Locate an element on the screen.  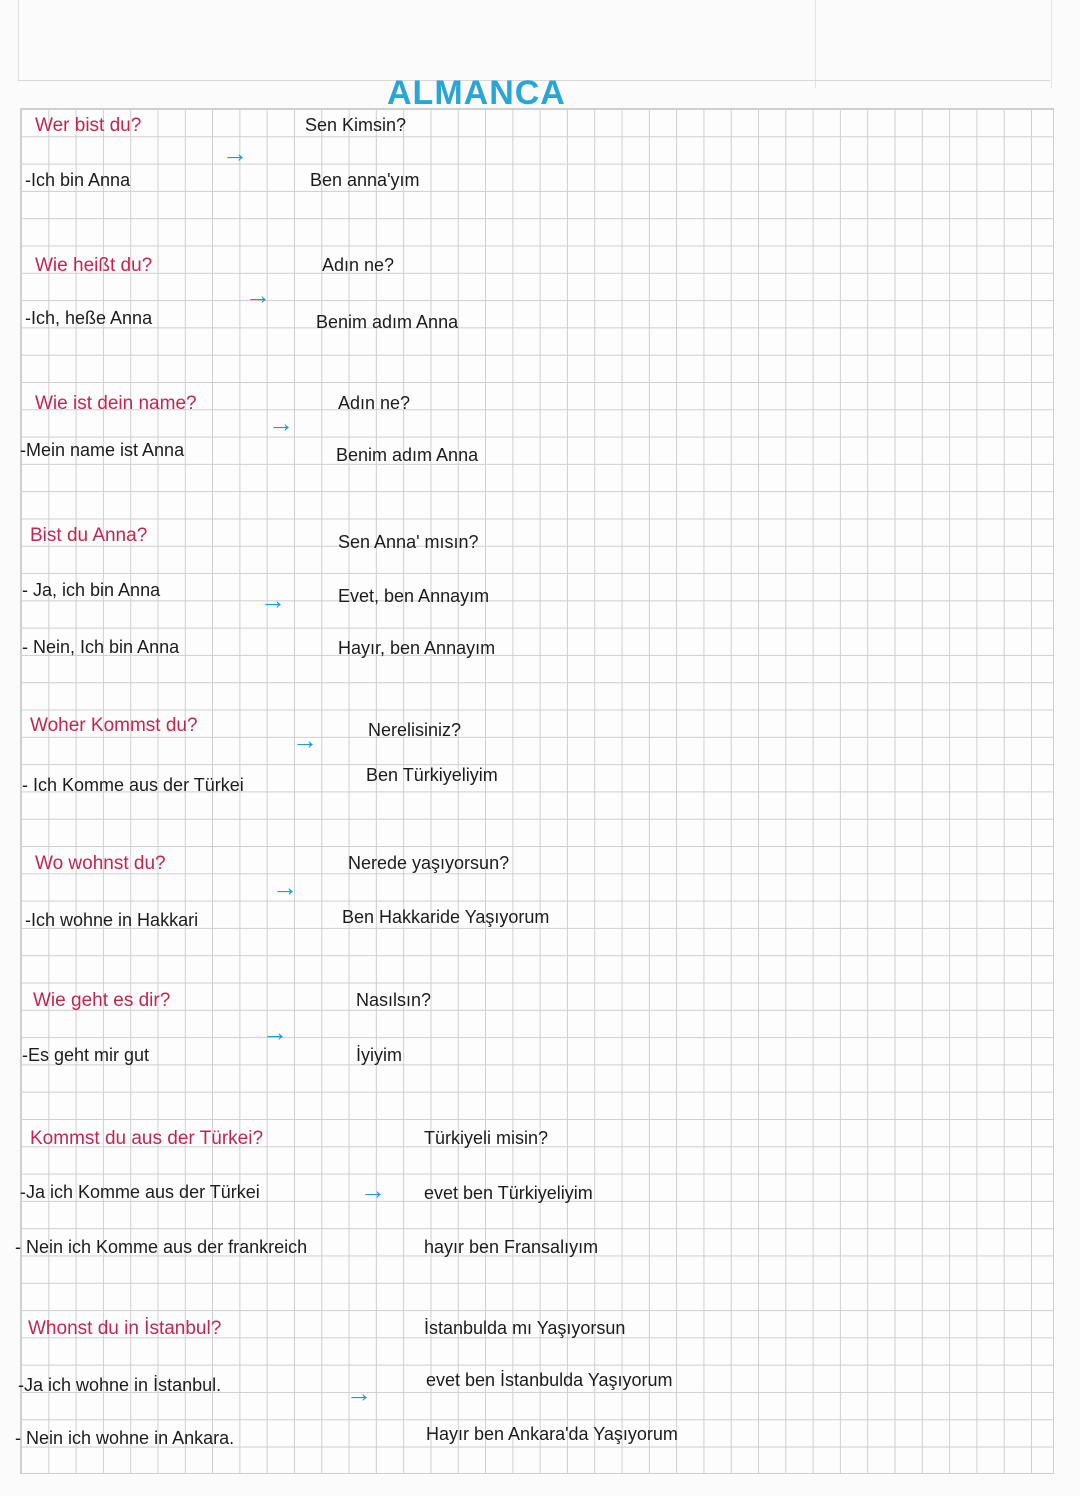
turkish-answer: hayır ben Fransalıyım is located at coordinates (511, 1247).